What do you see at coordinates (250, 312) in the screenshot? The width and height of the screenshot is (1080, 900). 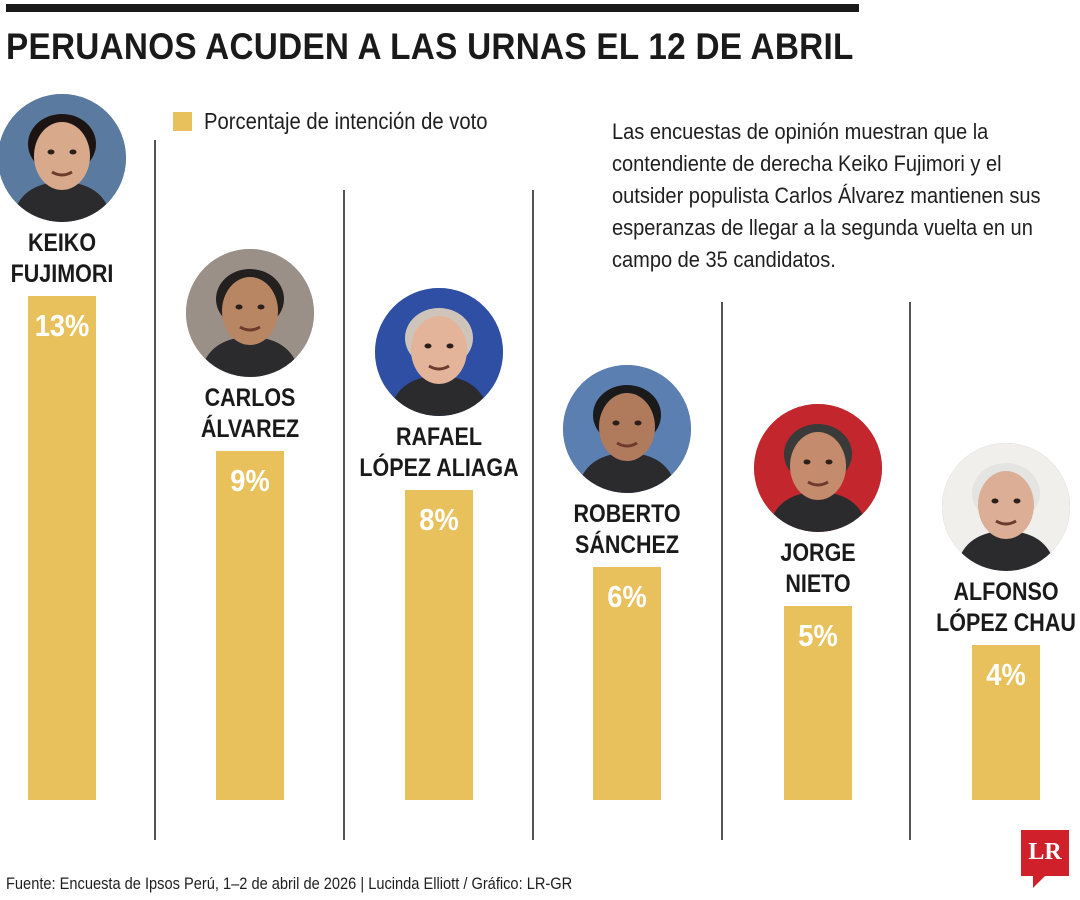 I see `portrait-carlos-alvarez-icon` at bounding box center [250, 312].